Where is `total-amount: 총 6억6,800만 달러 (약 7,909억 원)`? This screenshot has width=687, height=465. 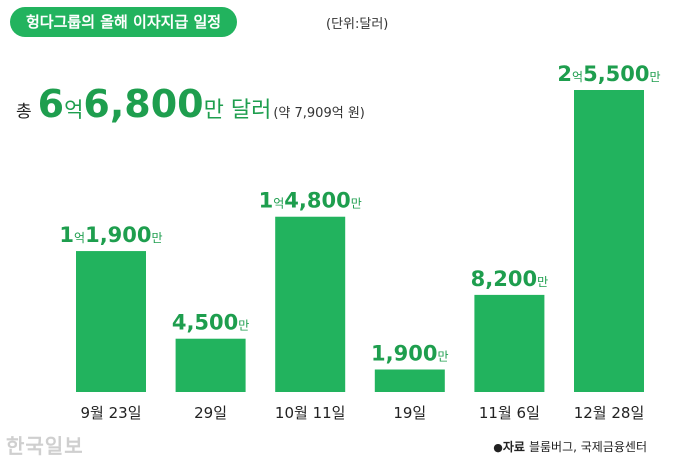 total-amount: 총 6억6,800만 달러 (약 7,909억 원) is located at coordinates (190, 104).